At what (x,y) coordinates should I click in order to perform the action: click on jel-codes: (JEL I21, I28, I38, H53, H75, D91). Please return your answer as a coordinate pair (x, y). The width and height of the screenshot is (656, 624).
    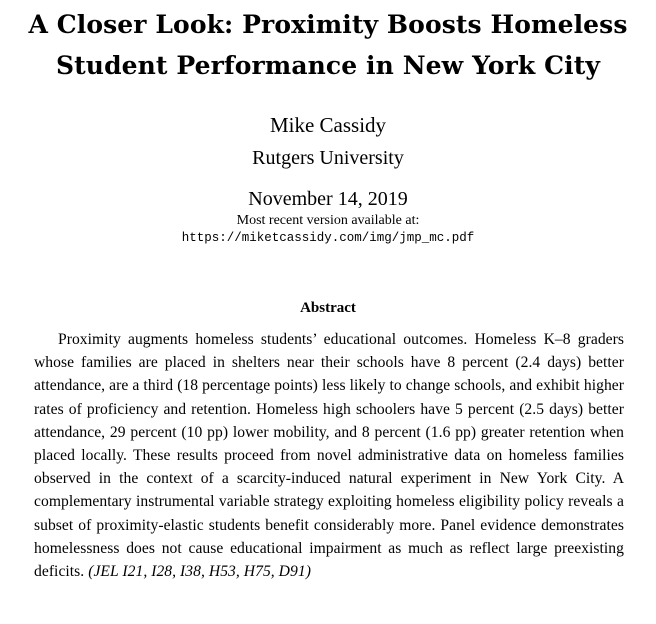
    Looking at the image, I should click on (199, 572).